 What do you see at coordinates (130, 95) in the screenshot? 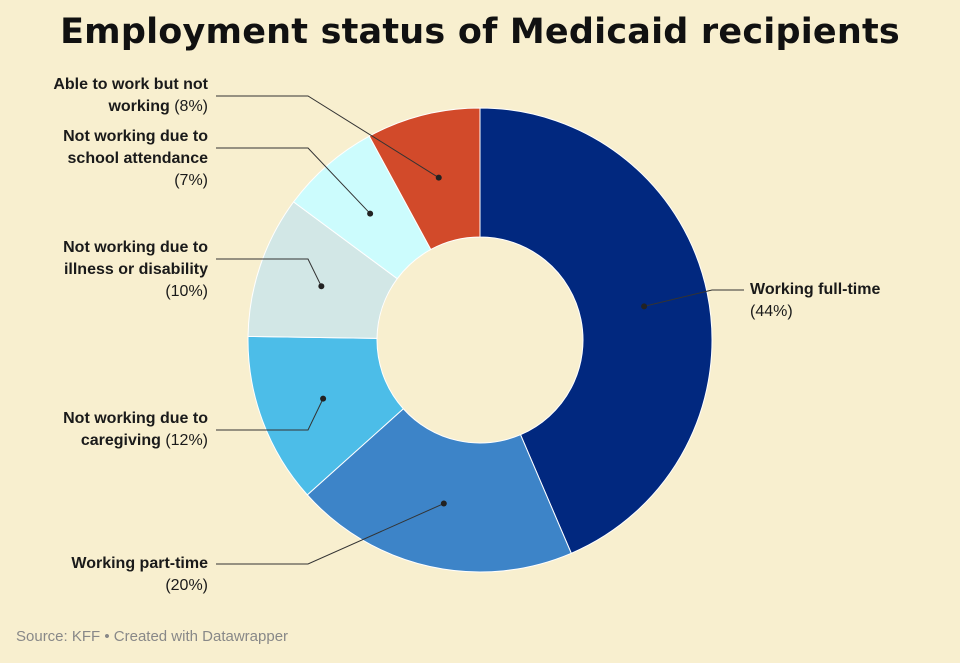
I see `slice-label: Able to work but not working (8%)` at bounding box center [130, 95].